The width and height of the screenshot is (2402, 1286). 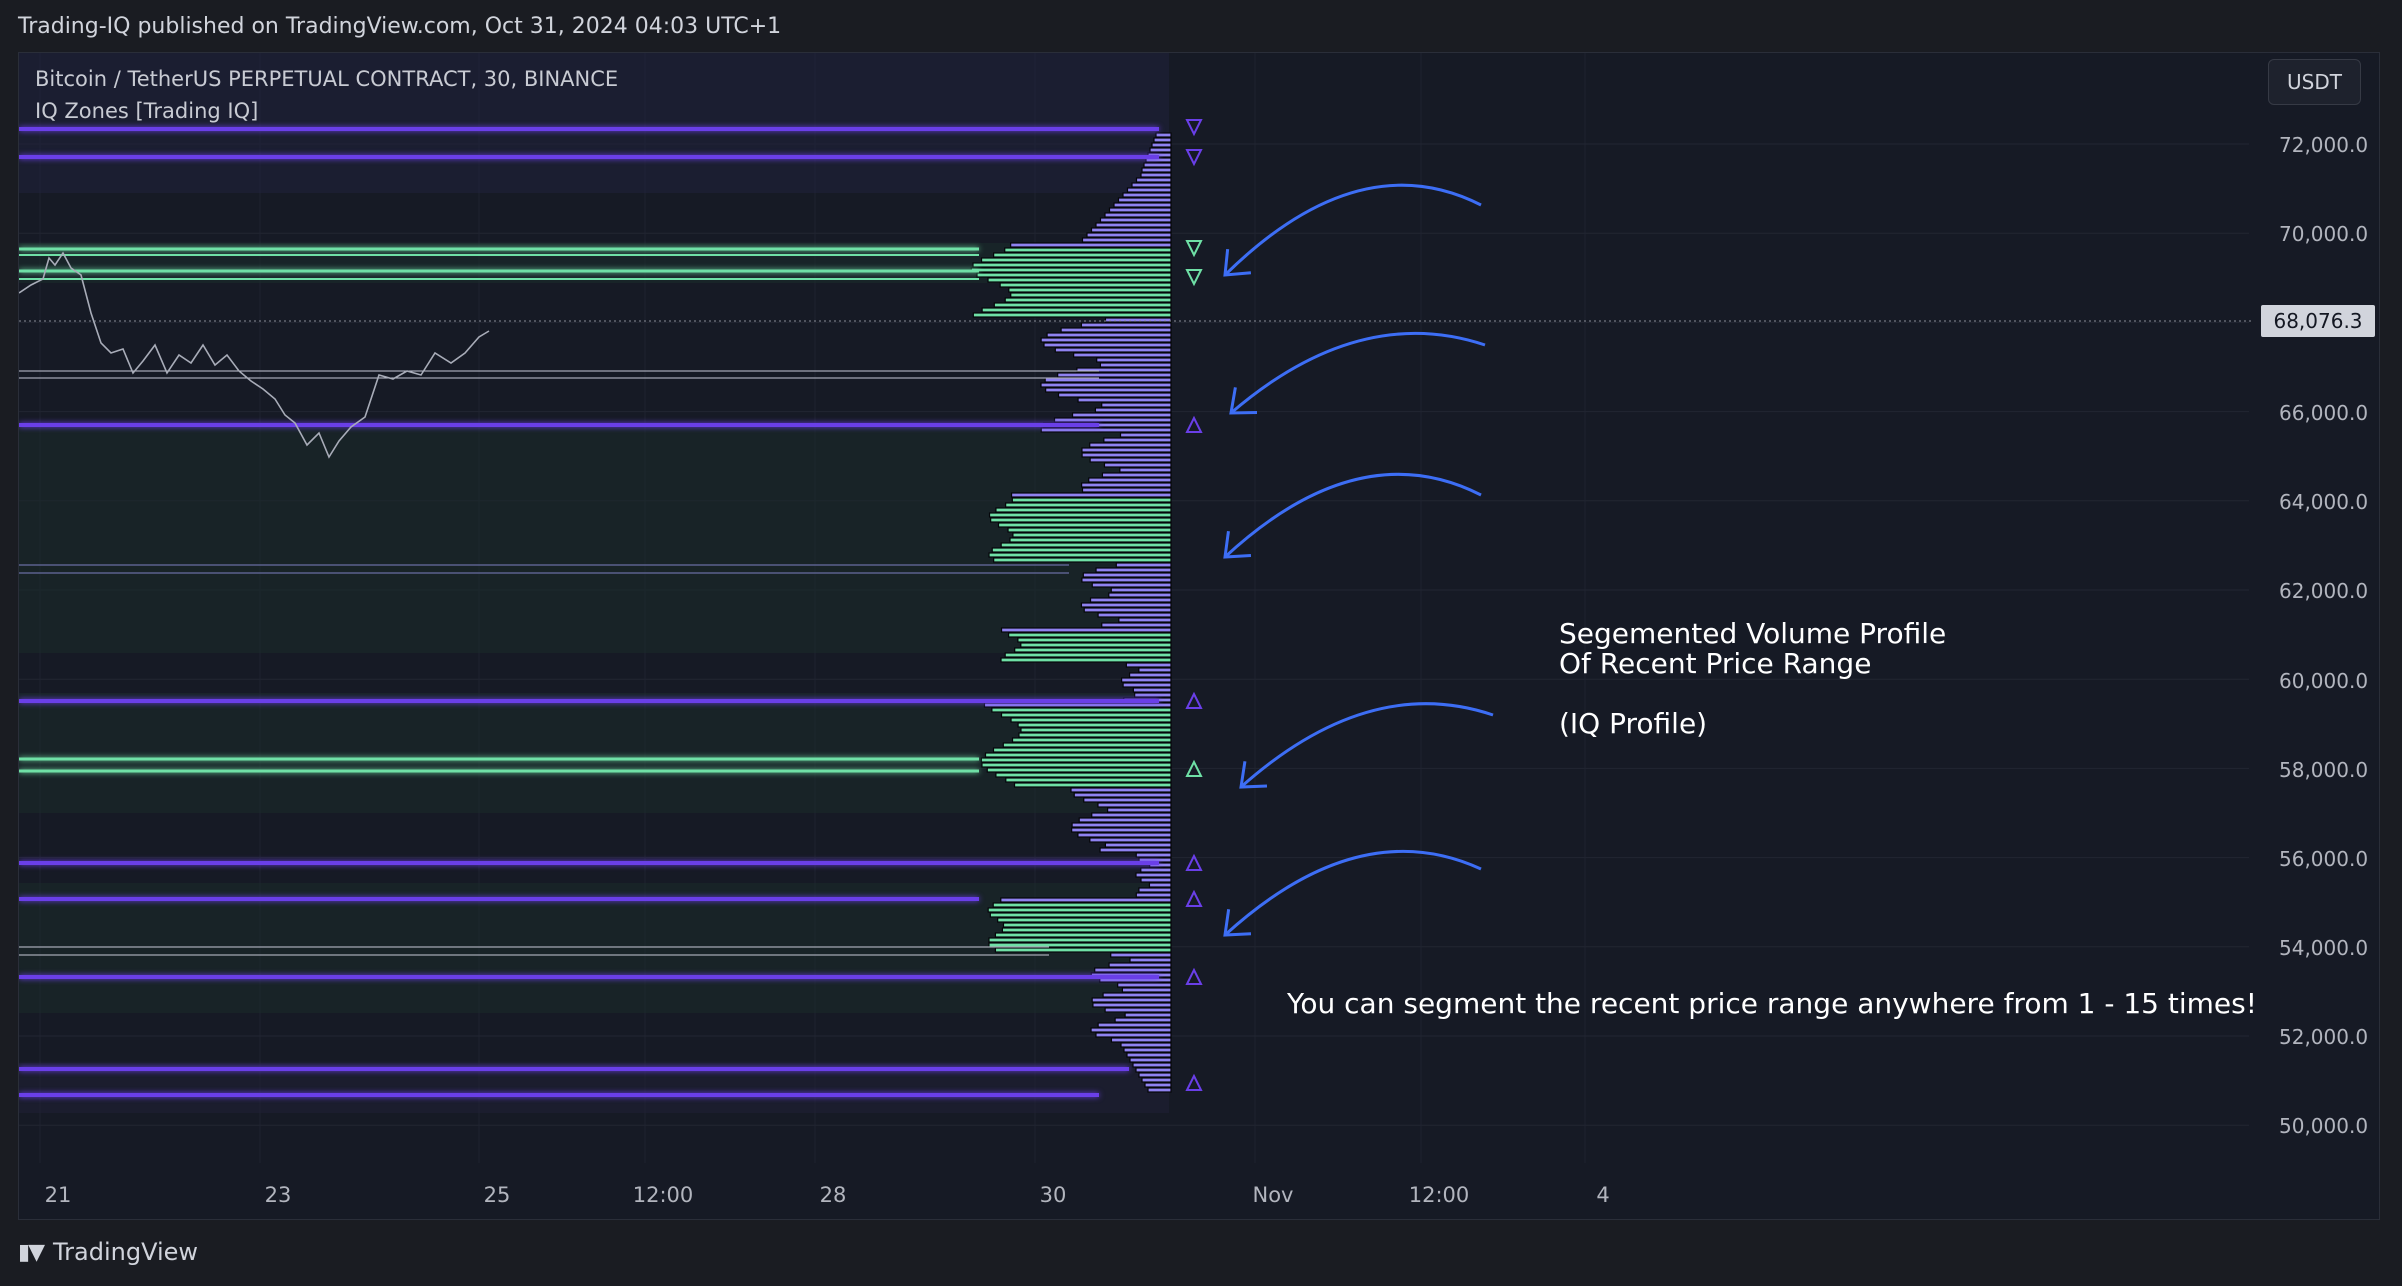 What do you see at coordinates (108, 1252) in the screenshot?
I see `footer-branding: ▮▼ TradingView` at bounding box center [108, 1252].